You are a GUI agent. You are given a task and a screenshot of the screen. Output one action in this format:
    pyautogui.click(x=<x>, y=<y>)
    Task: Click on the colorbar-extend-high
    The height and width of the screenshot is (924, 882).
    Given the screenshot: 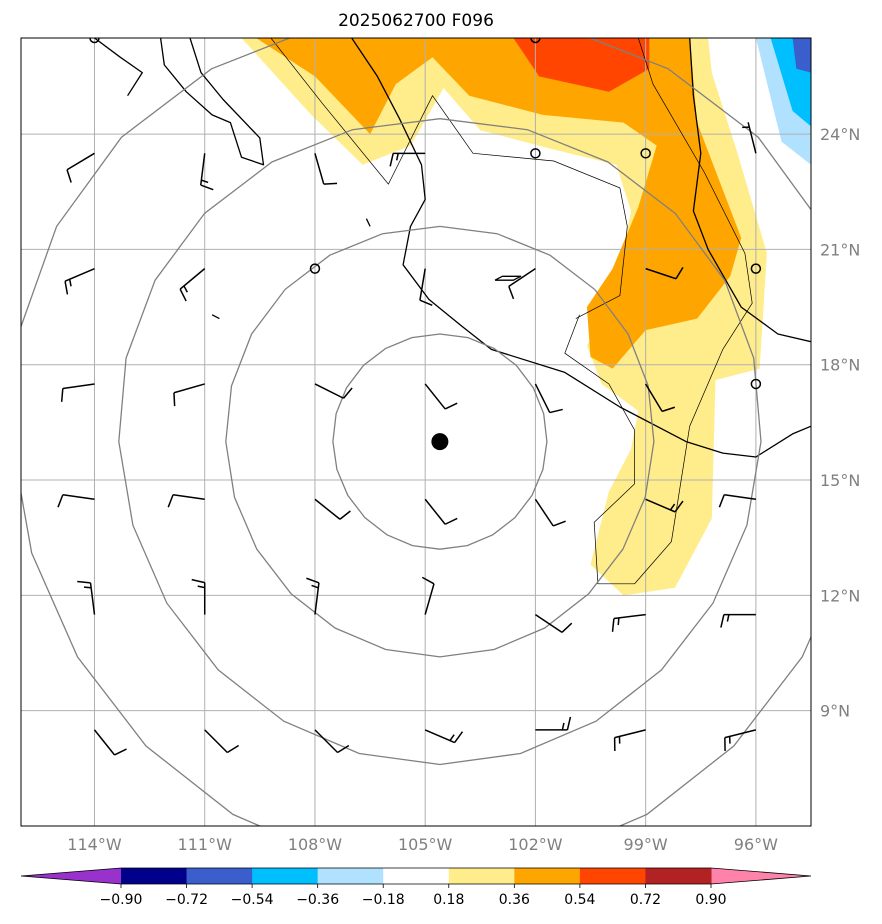 What is the action you would take?
    pyautogui.click(x=761, y=876)
    